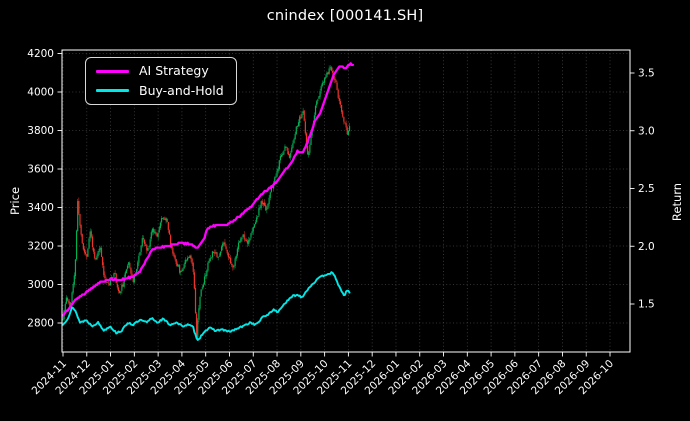  I want to click on buy-and-hold-line, so click(206, 306).